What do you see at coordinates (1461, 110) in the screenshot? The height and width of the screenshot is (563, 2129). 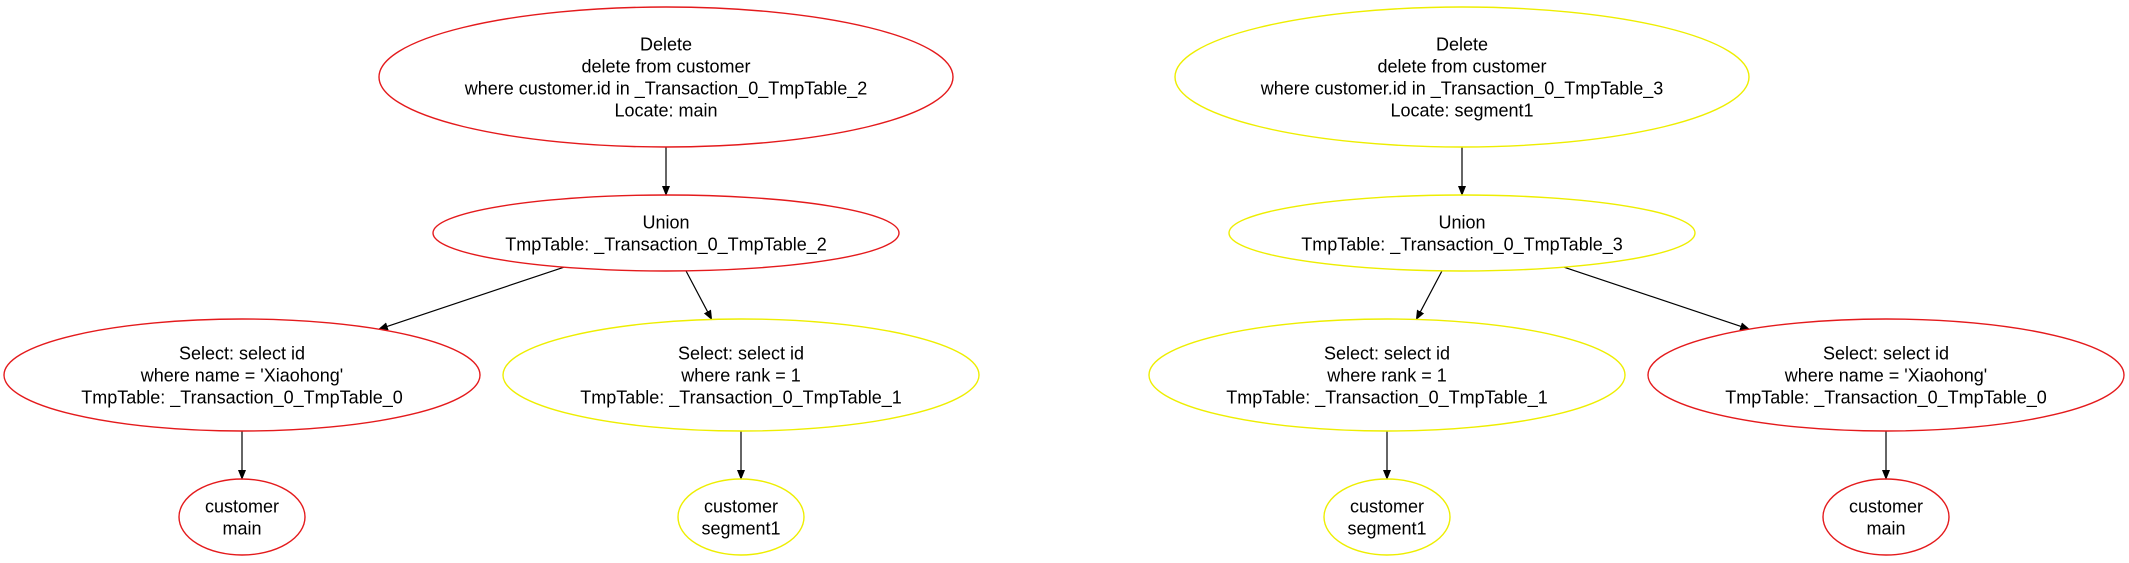 I see `node-label-line: Locate: segment1` at bounding box center [1461, 110].